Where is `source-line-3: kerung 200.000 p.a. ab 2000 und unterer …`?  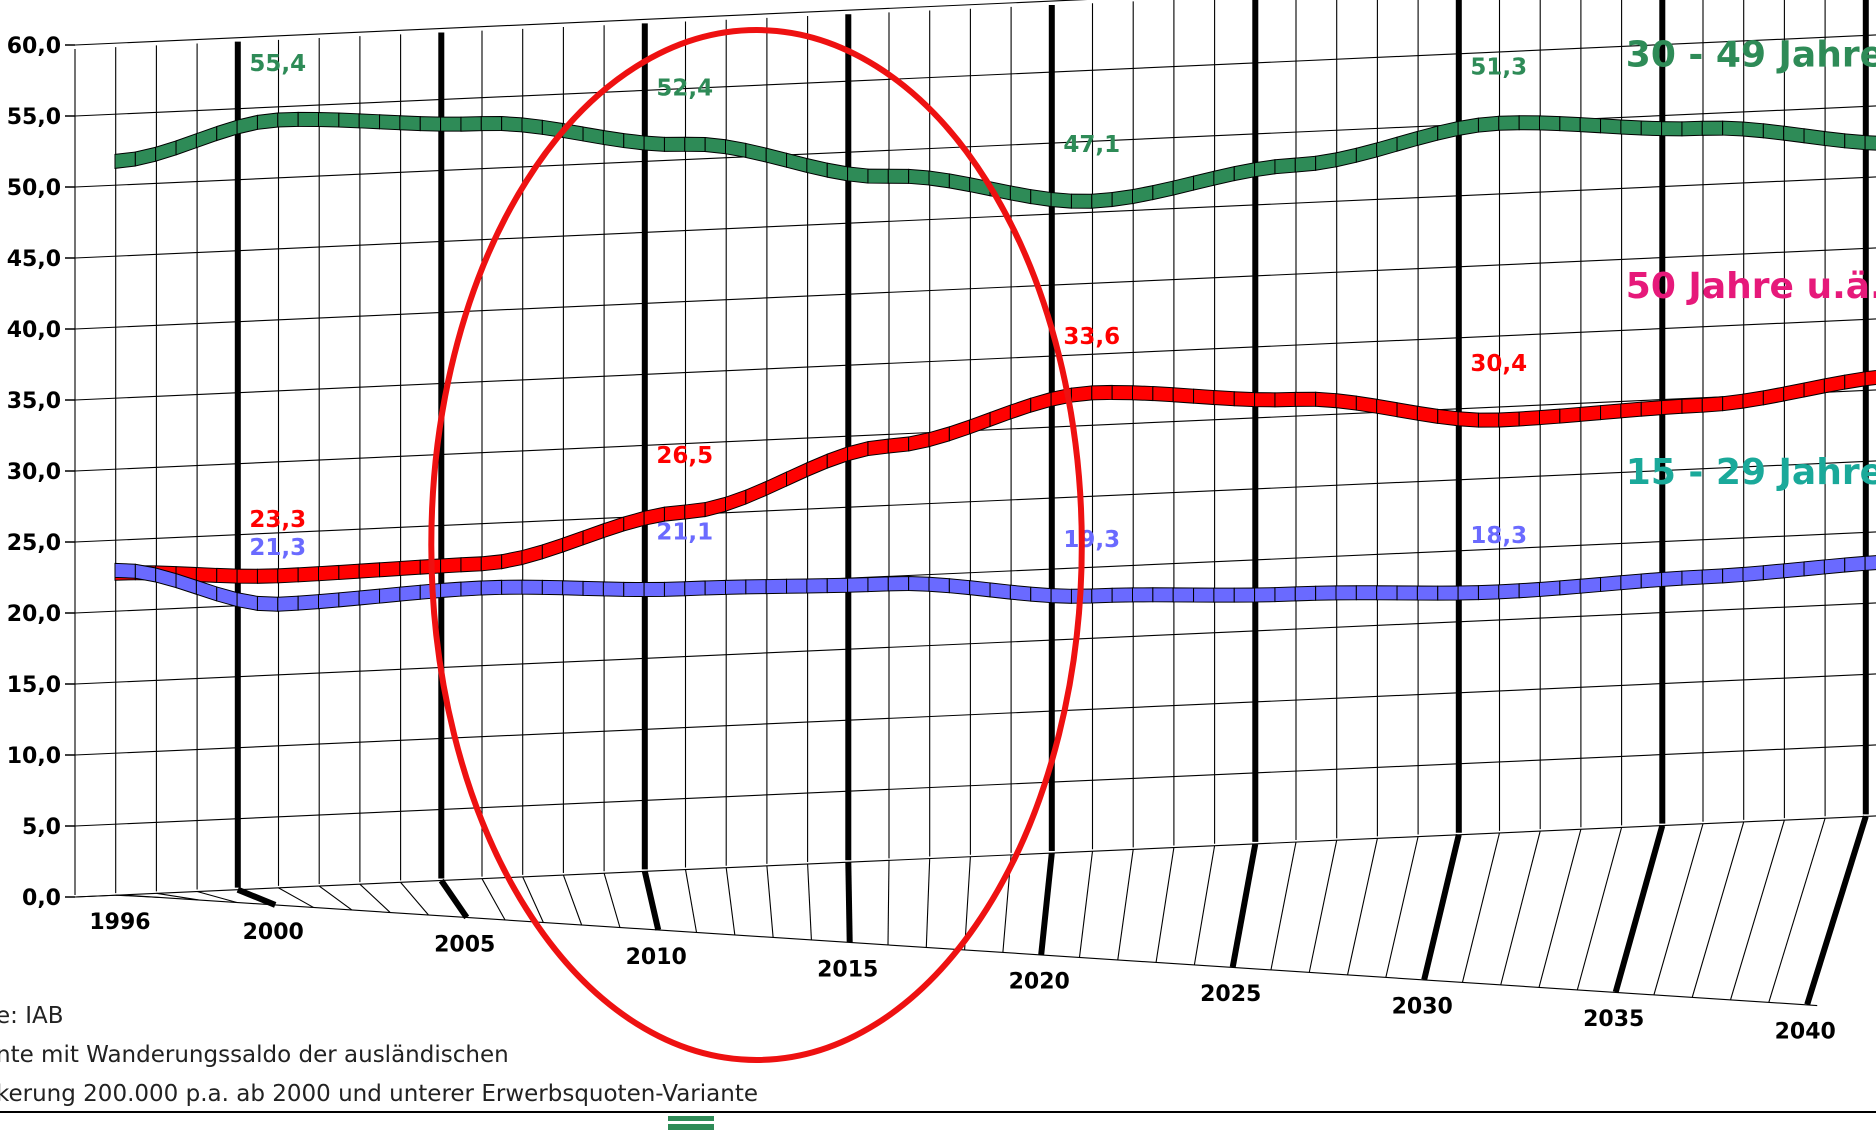 source-line-3: kerung 200.000 p.a. ab 2000 und unterer … is located at coordinates (379, 1094).